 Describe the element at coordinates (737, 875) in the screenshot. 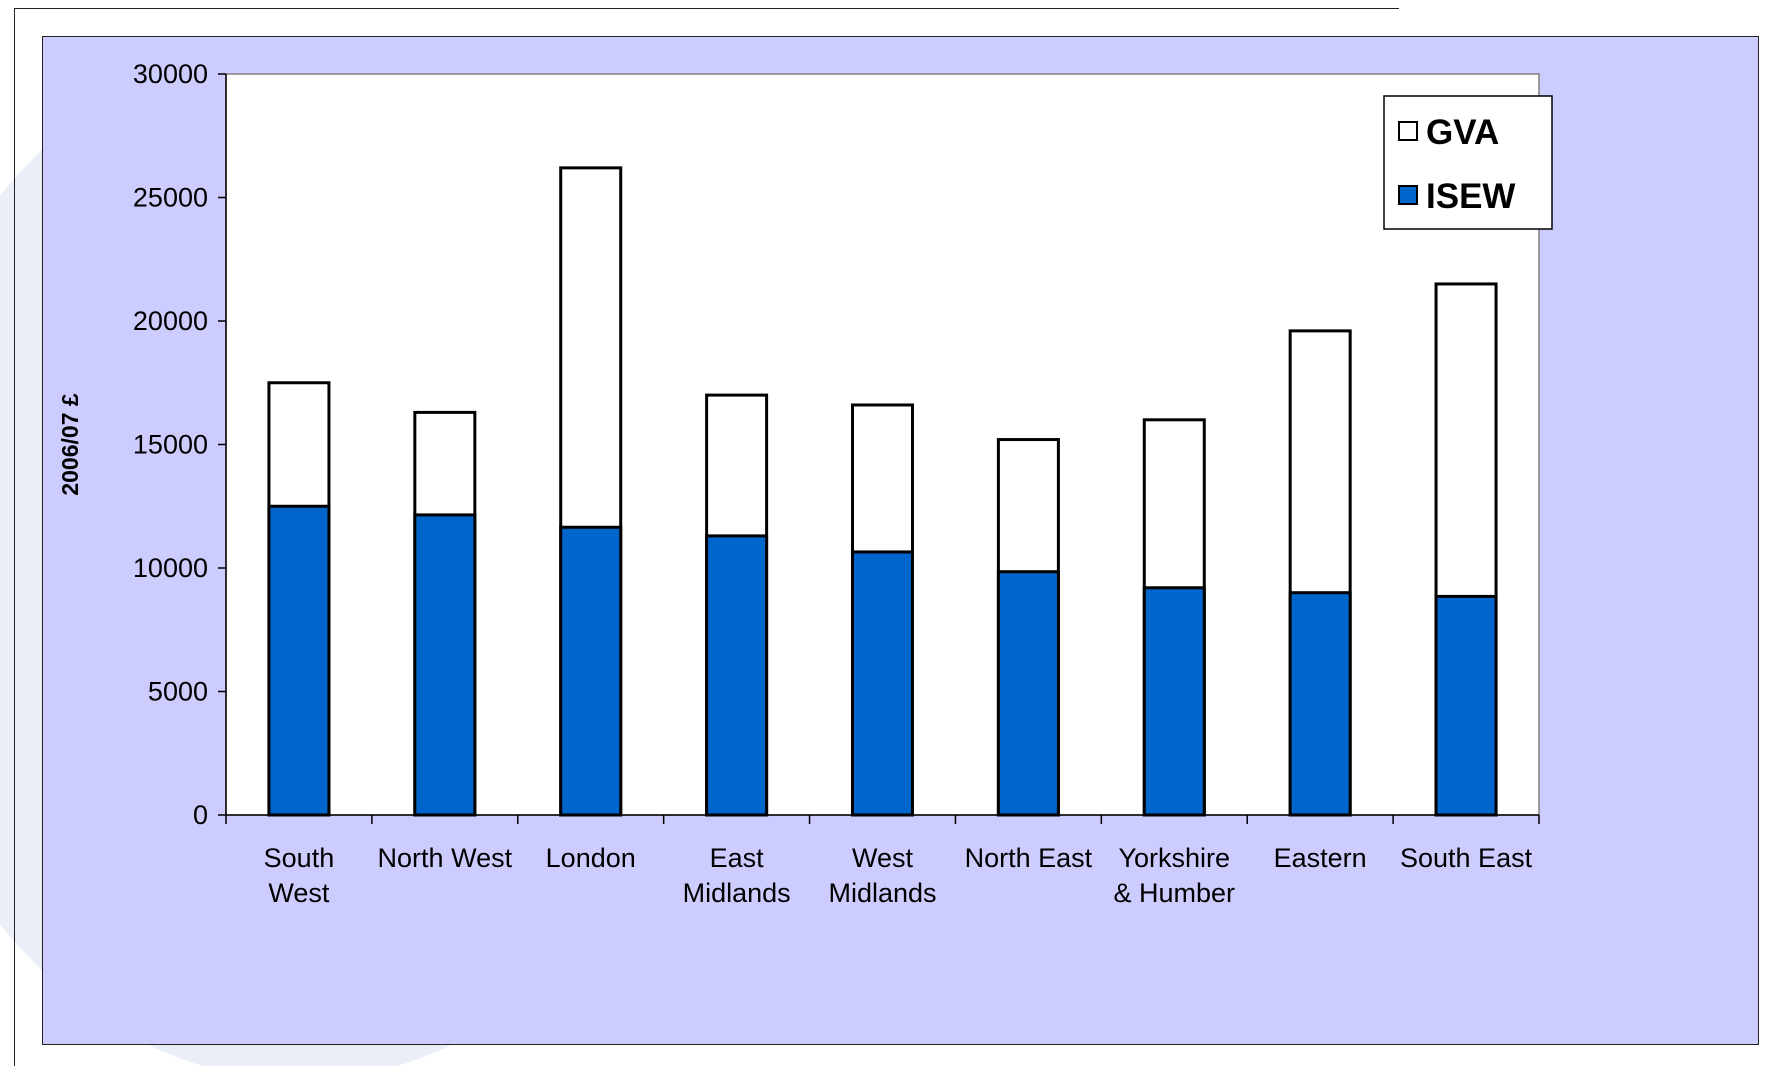

I see `category-label: East Midlands` at that location.